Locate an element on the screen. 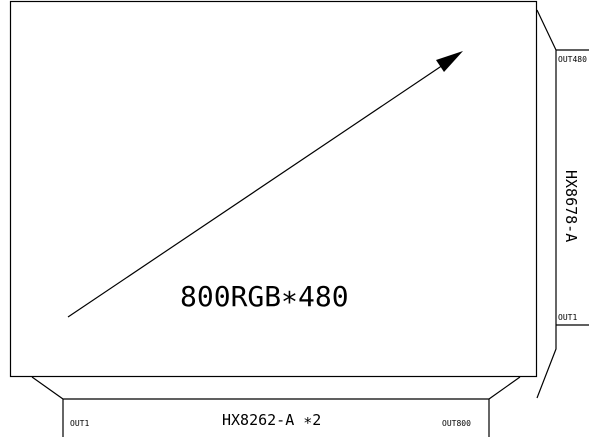  source-driver-connector is located at coordinates (276, 388).